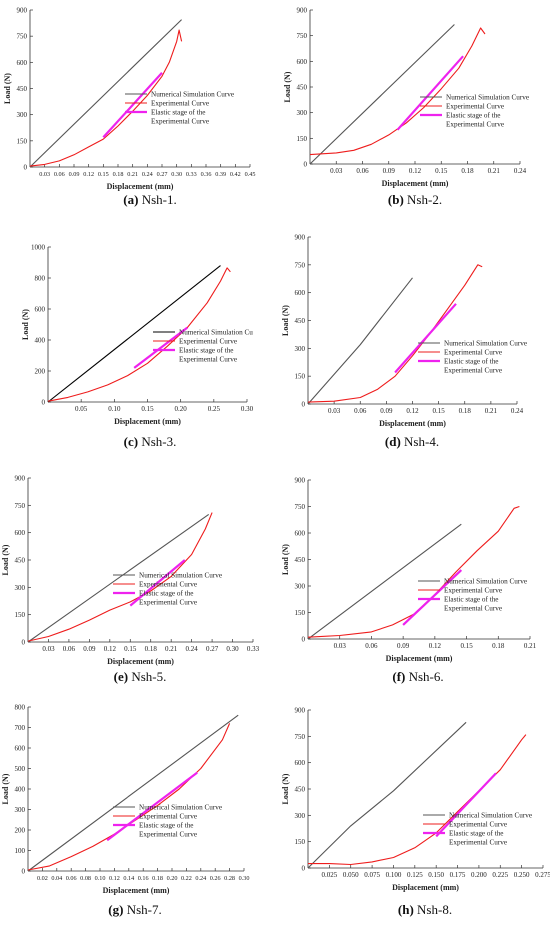 The height and width of the screenshot is (935, 550). Describe the element at coordinates (121, 676) in the screenshot. I see `panel-letter: (e)` at that location.